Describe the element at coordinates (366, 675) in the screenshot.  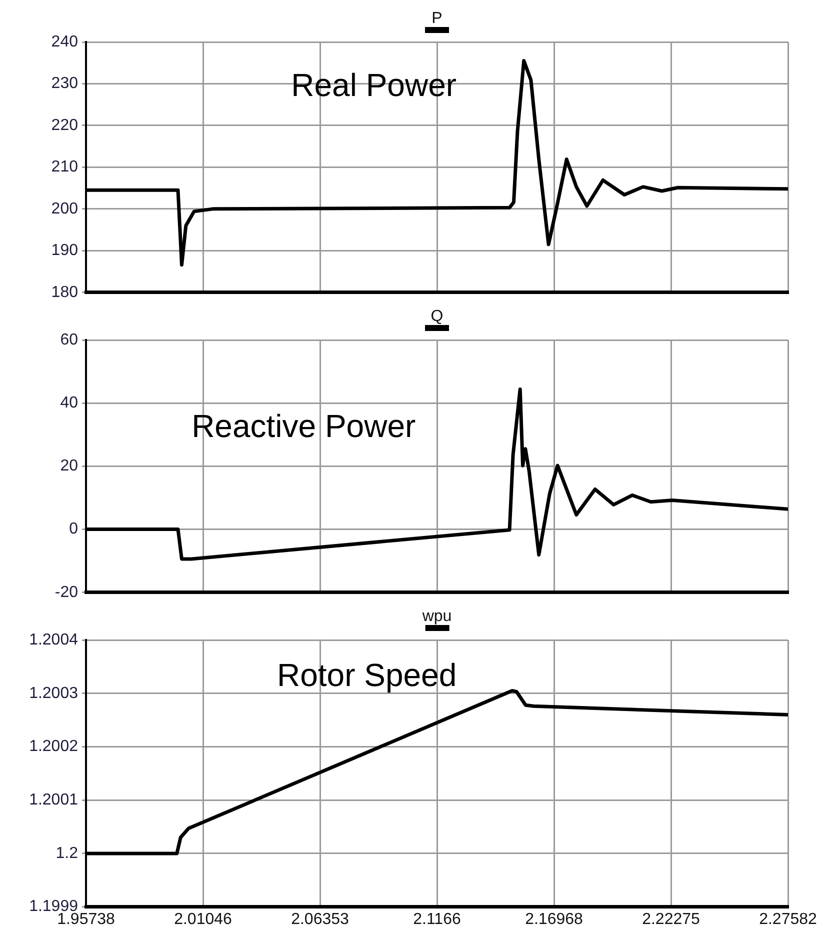
I see `annotation: Rotor Speed` at that location.